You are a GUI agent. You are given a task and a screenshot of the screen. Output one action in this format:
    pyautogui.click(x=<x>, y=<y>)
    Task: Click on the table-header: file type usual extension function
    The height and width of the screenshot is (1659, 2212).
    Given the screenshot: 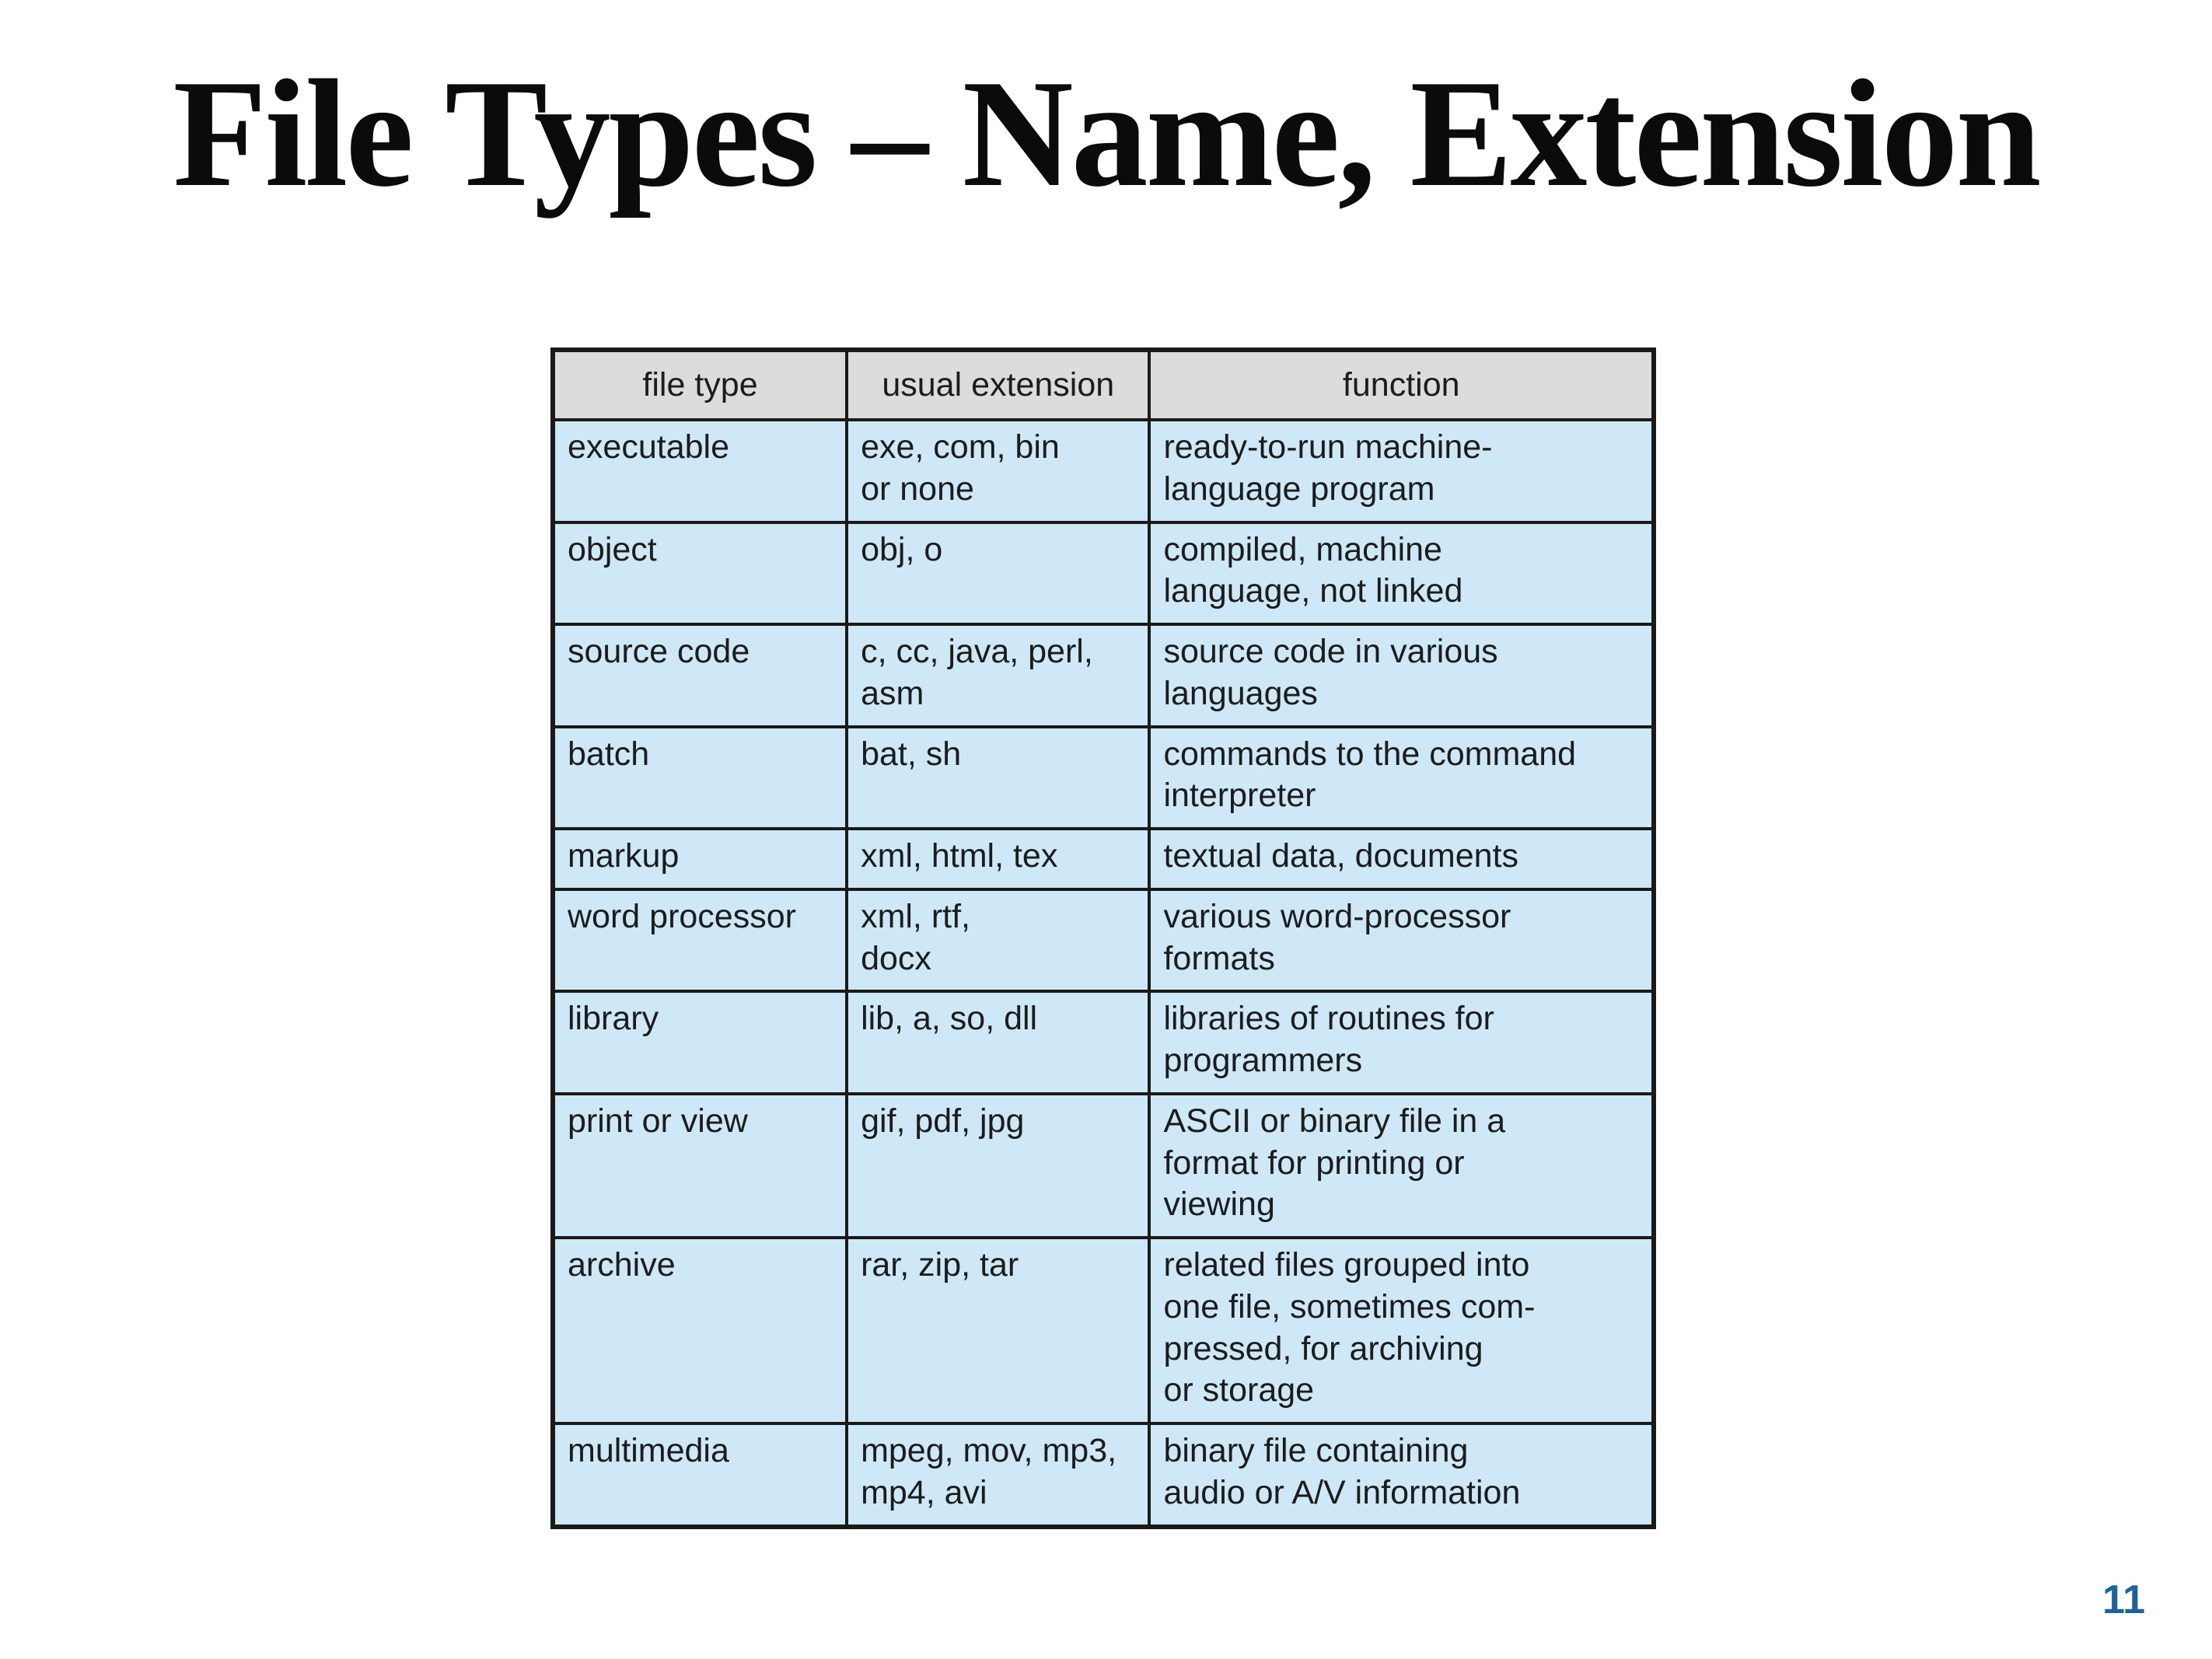 What is the action you would take?
    pyautogui.click(x=1102, y=384)
    